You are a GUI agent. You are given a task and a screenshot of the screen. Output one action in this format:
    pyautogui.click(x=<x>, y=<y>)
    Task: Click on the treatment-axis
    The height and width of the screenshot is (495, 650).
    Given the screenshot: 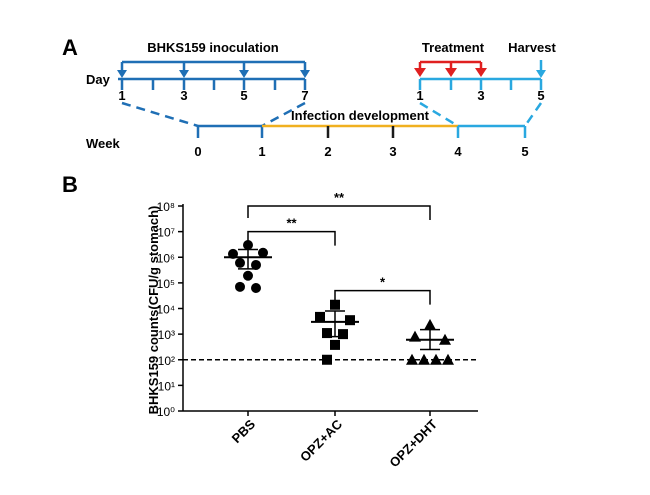 What is the action you would take?
    pyautogui.click(x=480, y=83)
    